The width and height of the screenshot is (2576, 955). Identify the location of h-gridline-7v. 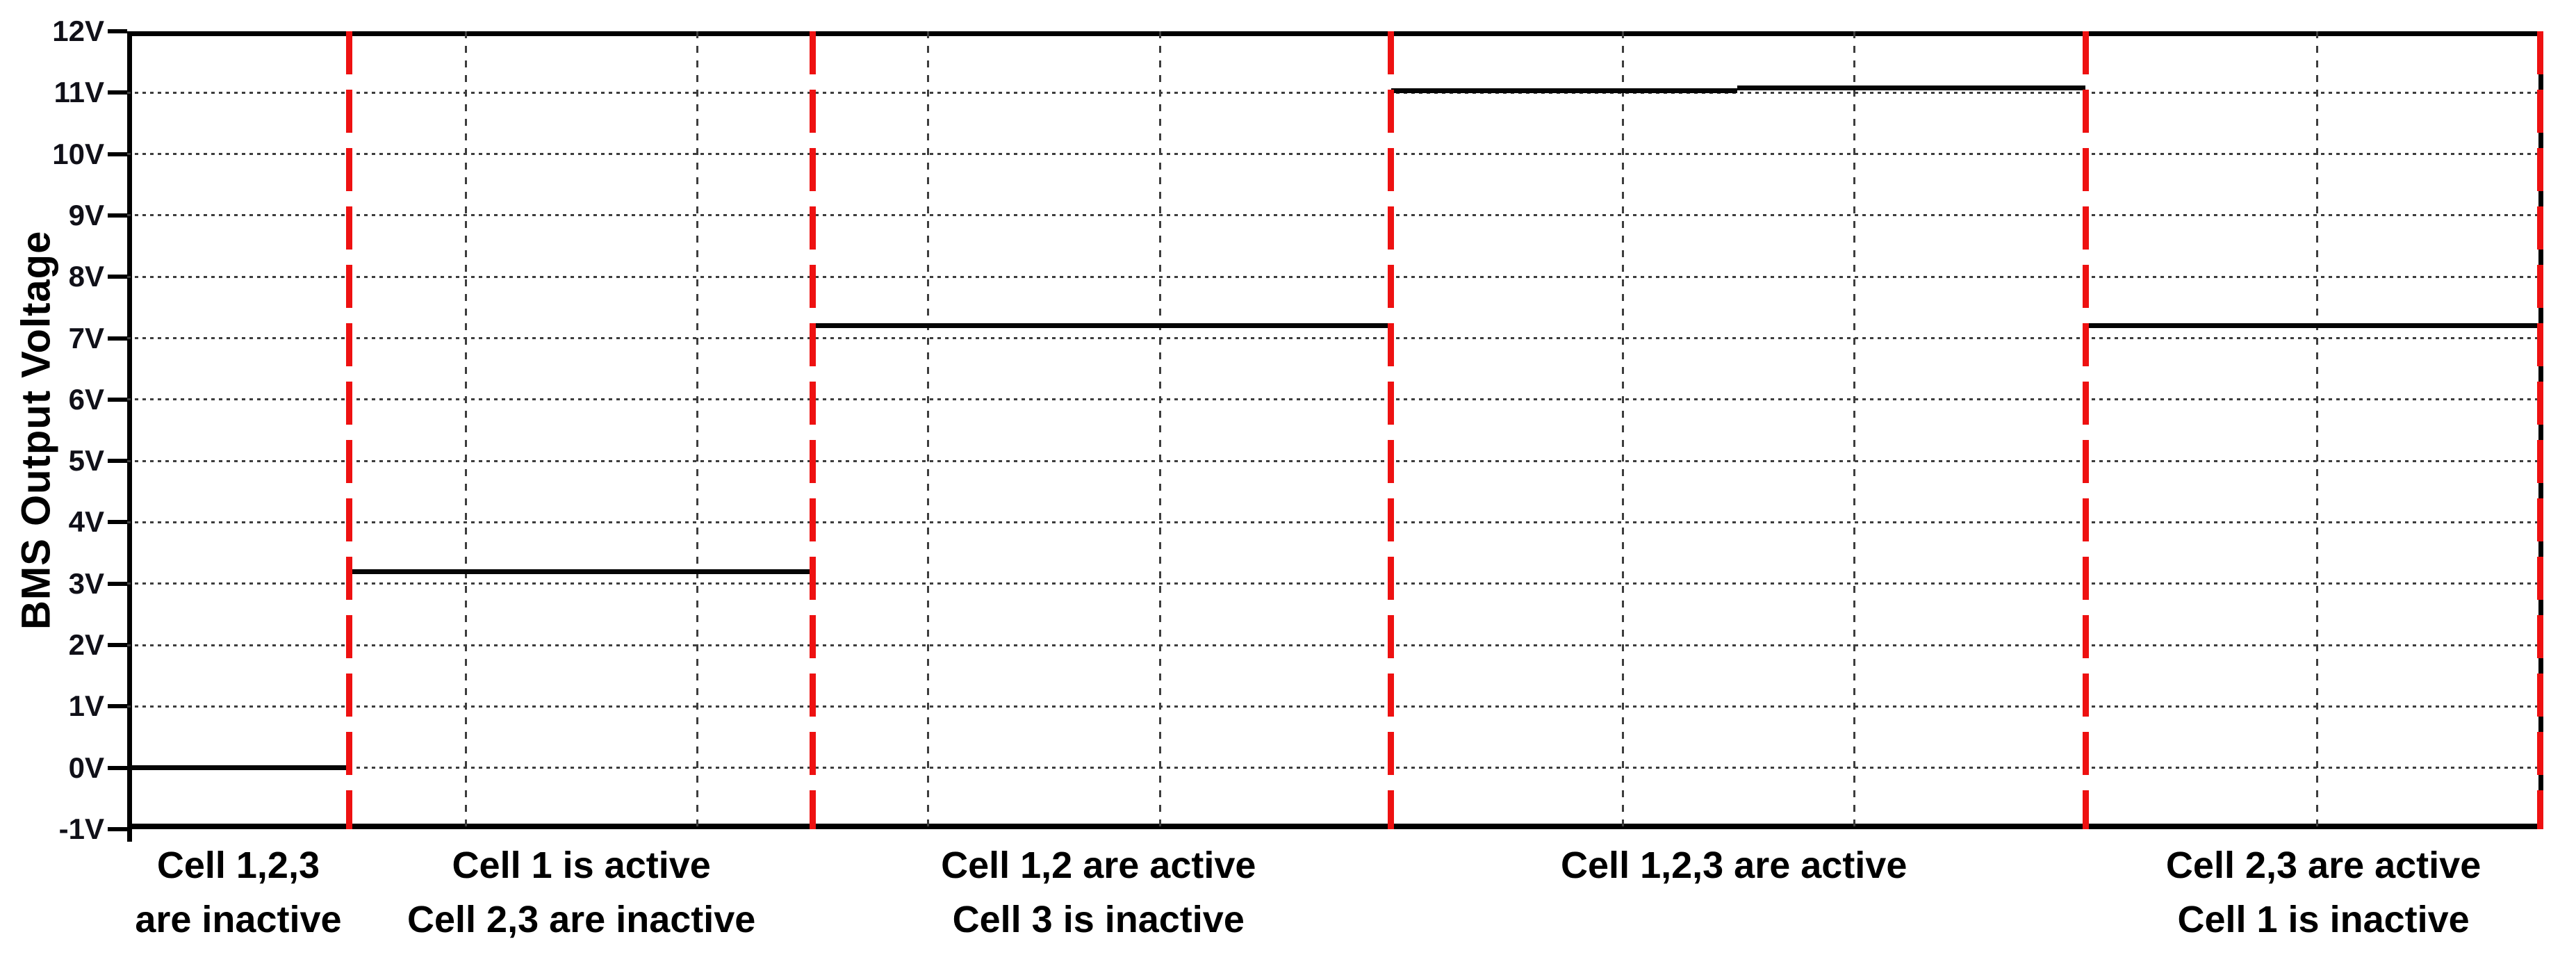
(1335, 338).